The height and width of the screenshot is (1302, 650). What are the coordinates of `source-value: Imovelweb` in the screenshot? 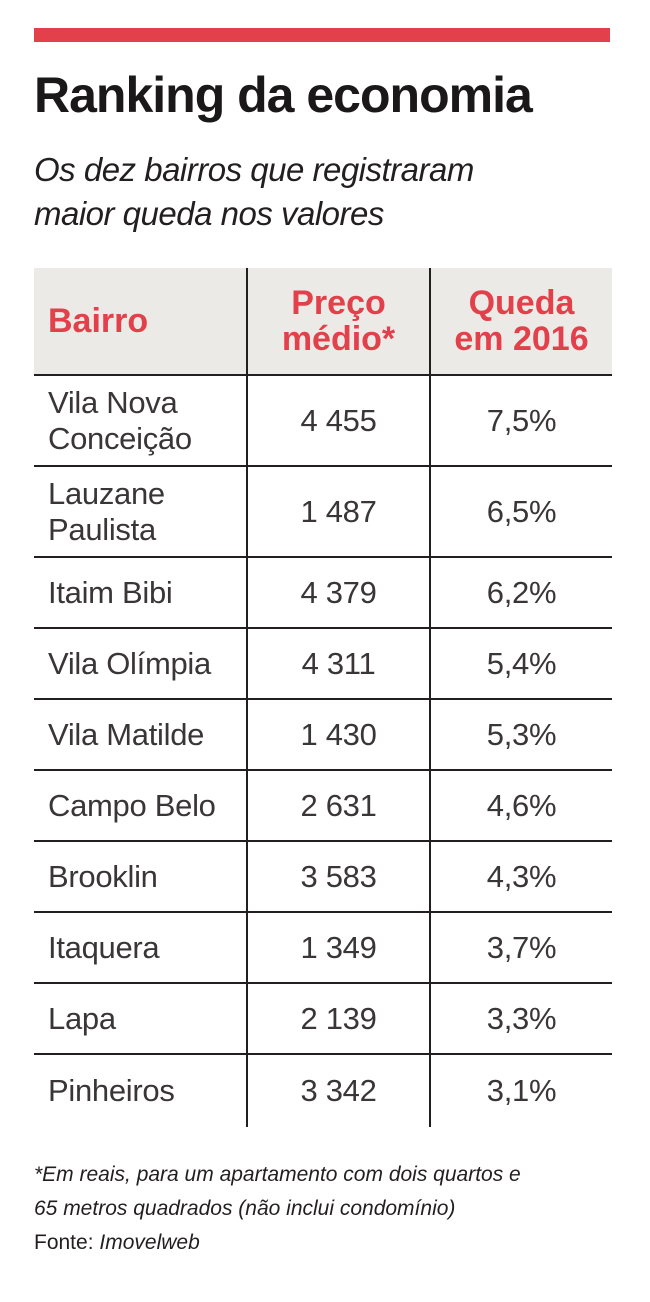 It's located at (149, 1242).